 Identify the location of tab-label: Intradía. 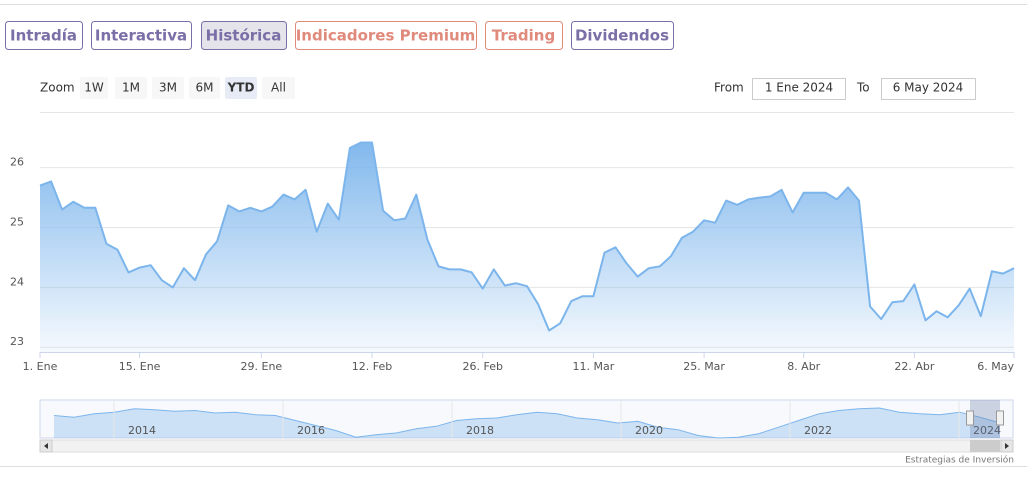
(43, 36).